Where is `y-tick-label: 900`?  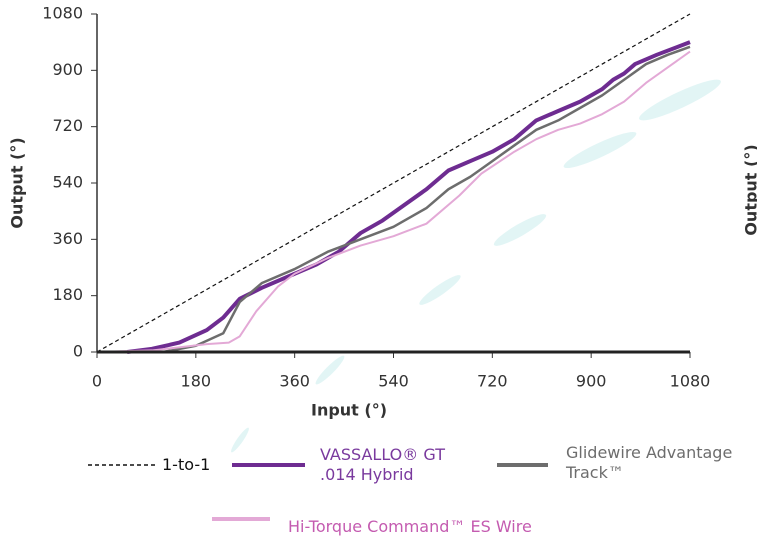
y-tick-label: 900 is located at coordinates (67, 69).